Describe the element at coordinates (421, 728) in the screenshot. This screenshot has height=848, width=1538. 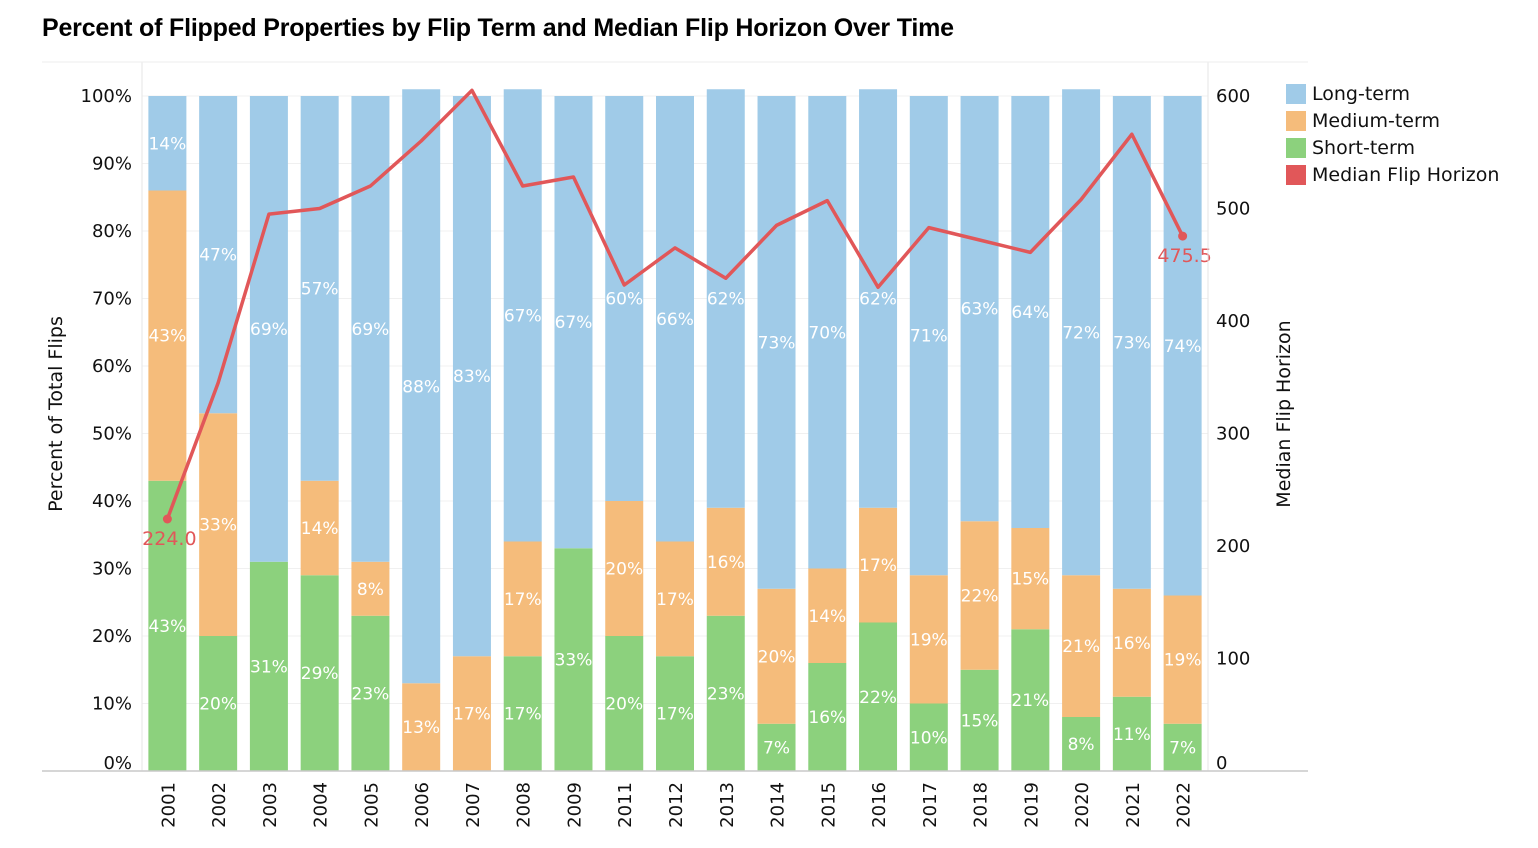
I see `segment-label-medium-term-2006: 13%` at that location.